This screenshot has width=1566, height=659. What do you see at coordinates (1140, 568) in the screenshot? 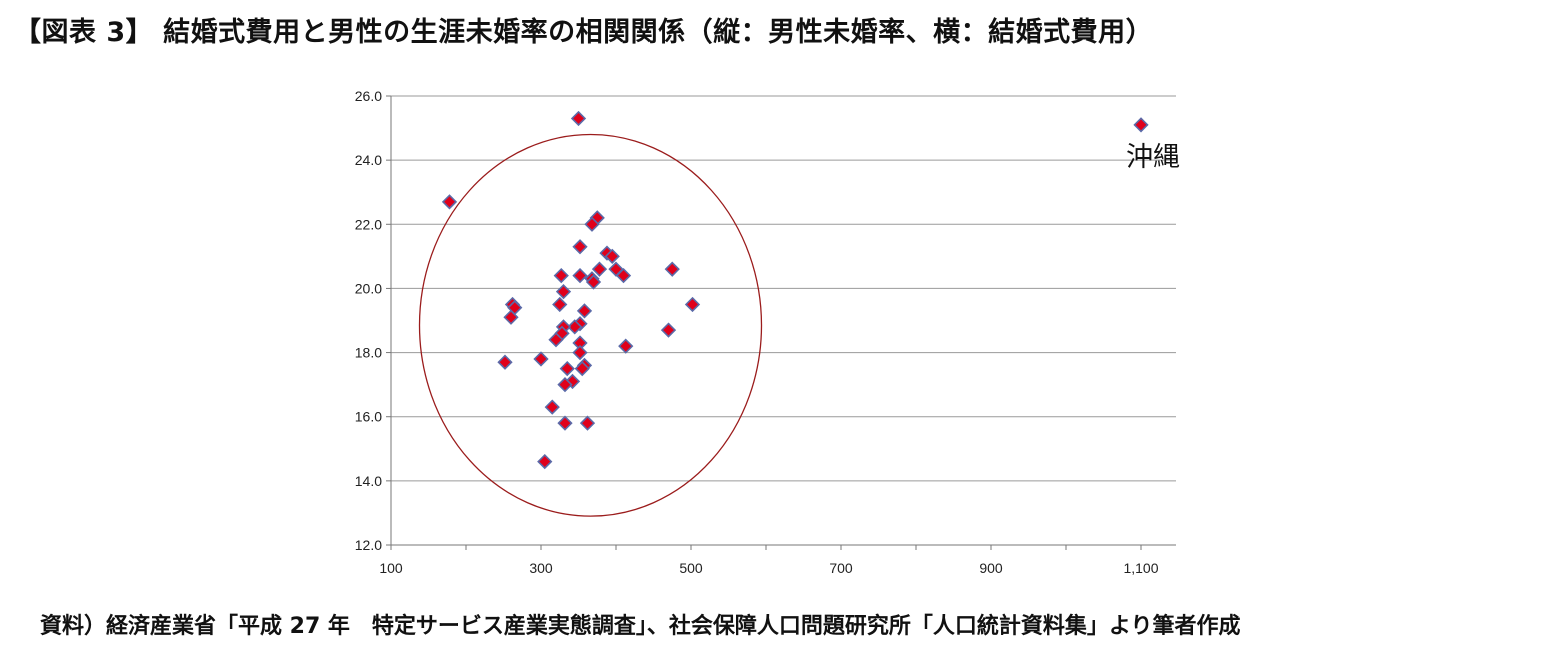
I see `x-tick-label: 1,100` at bounding box center [1140, 568].